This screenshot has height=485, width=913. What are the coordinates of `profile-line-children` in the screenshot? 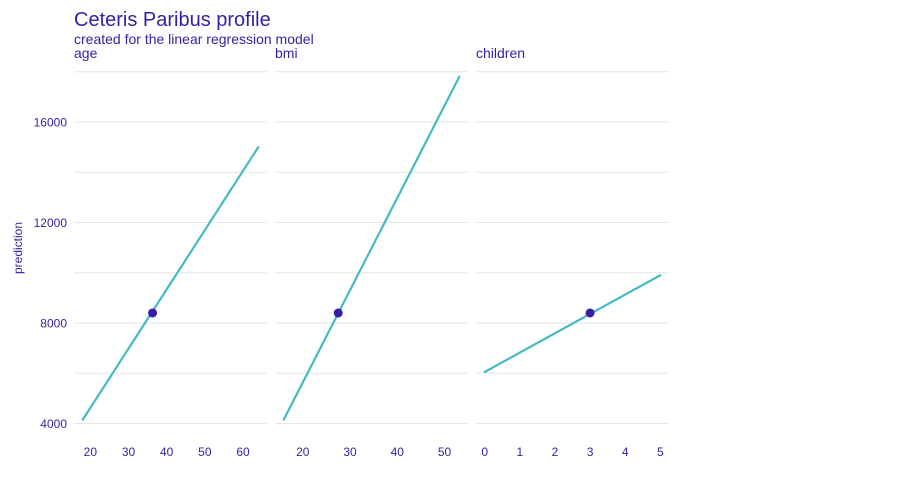 It's located at (572, 324).